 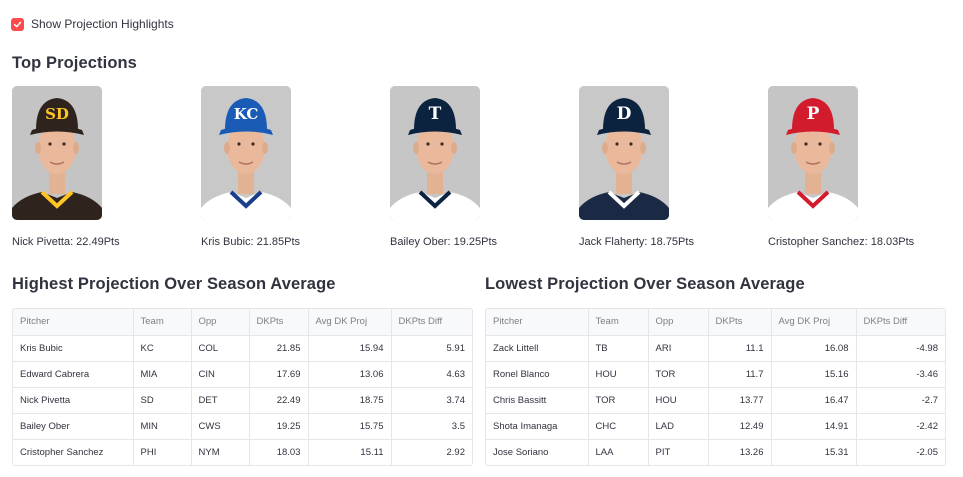 I want to click on table-cell: NYM, so click(x=220, y=452).